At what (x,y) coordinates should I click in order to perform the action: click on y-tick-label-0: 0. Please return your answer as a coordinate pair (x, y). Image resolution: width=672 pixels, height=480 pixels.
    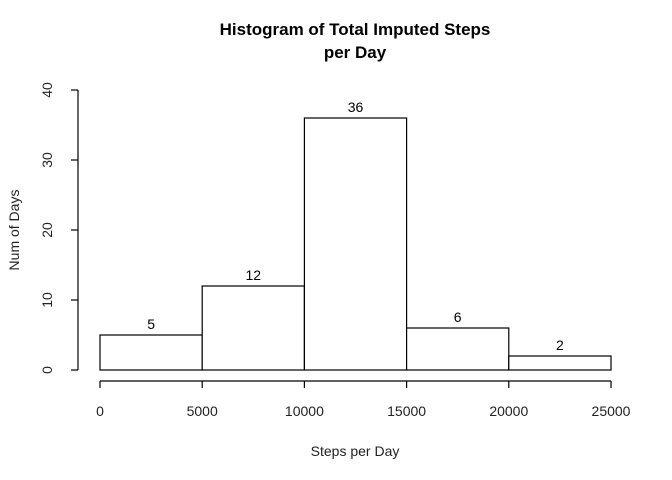
    Looking at the image, I should click on (47, 370).